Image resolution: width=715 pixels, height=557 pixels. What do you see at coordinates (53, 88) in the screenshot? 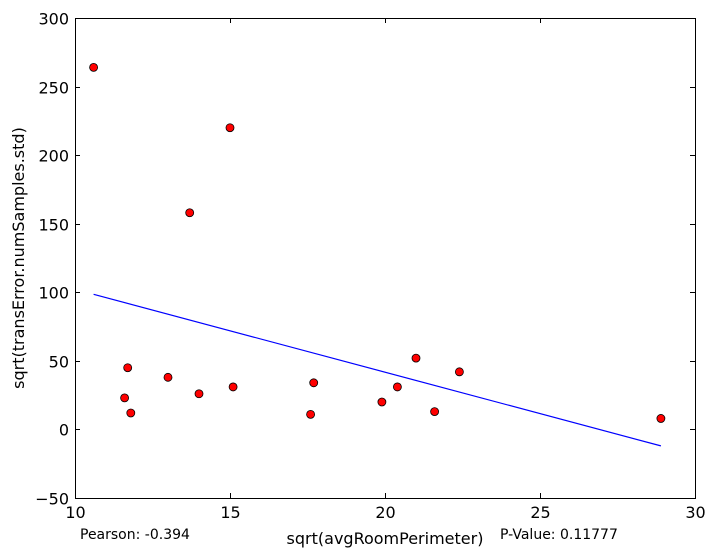
I see `y-tick-label: 250` at bounding box center [53, 88].